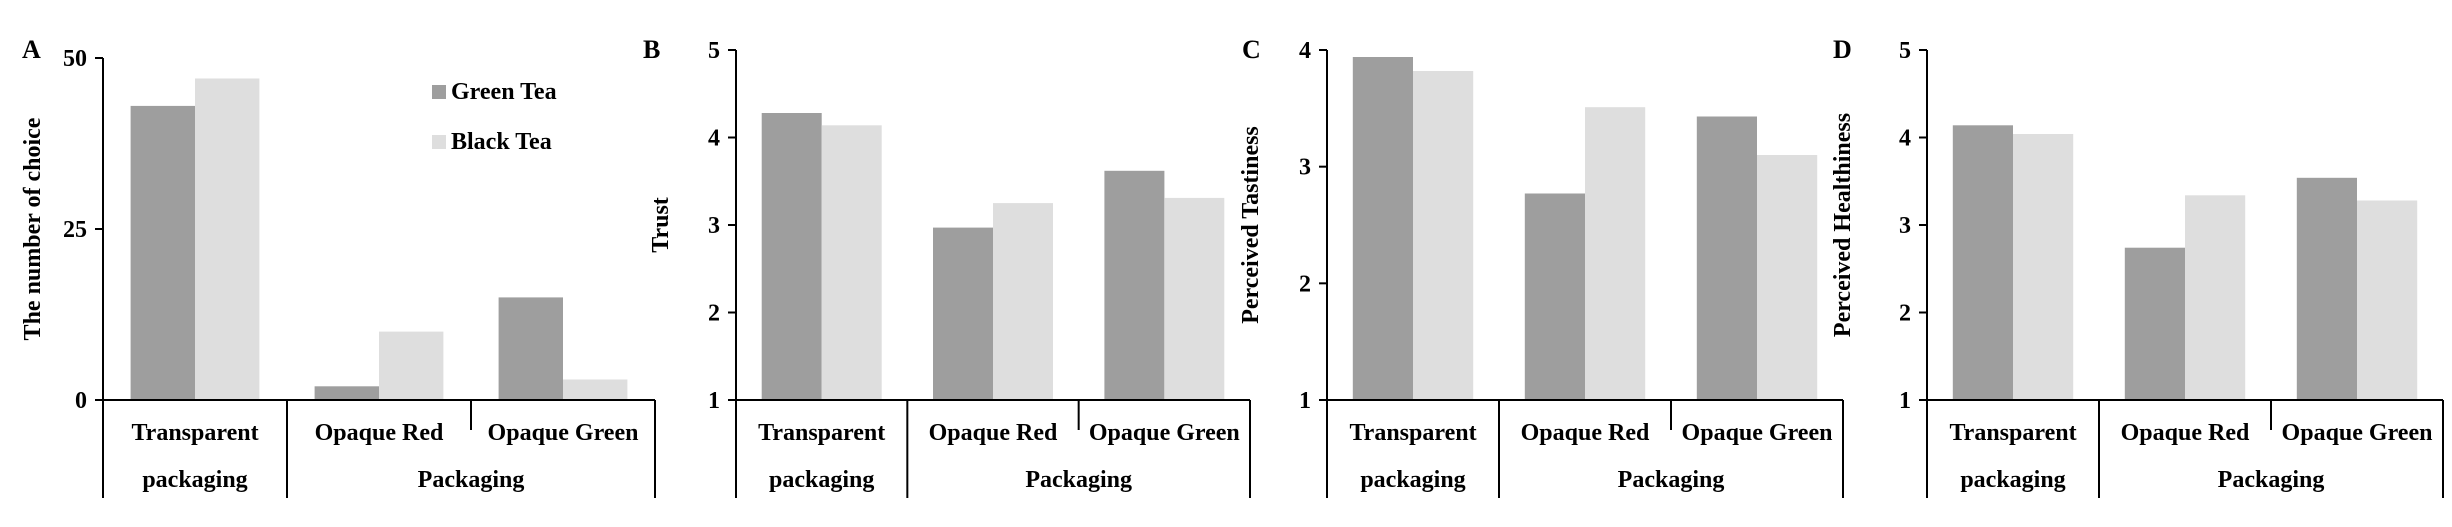  I want to click on y-tick-label: 0, so click(81, 401).